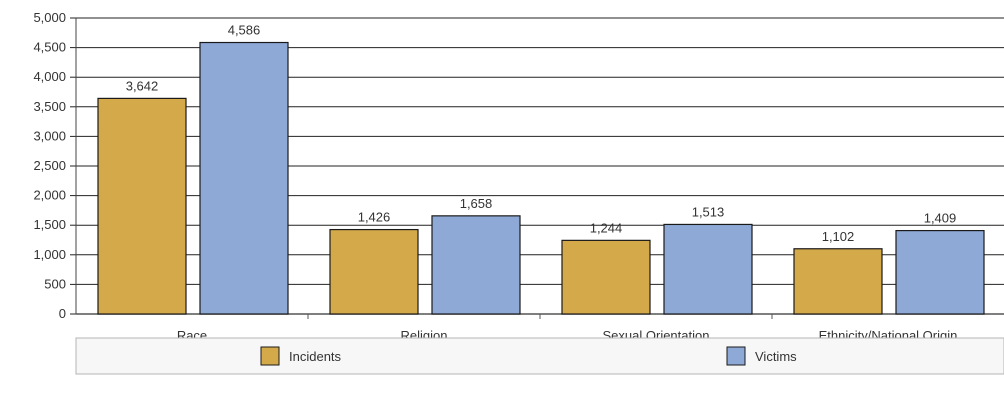 This screenshot has width=1004, height=407. What do you see at coordinates (55, 283) in the screenshot?
I see `y-tick-label: 500` at bounding box center [55, 283].